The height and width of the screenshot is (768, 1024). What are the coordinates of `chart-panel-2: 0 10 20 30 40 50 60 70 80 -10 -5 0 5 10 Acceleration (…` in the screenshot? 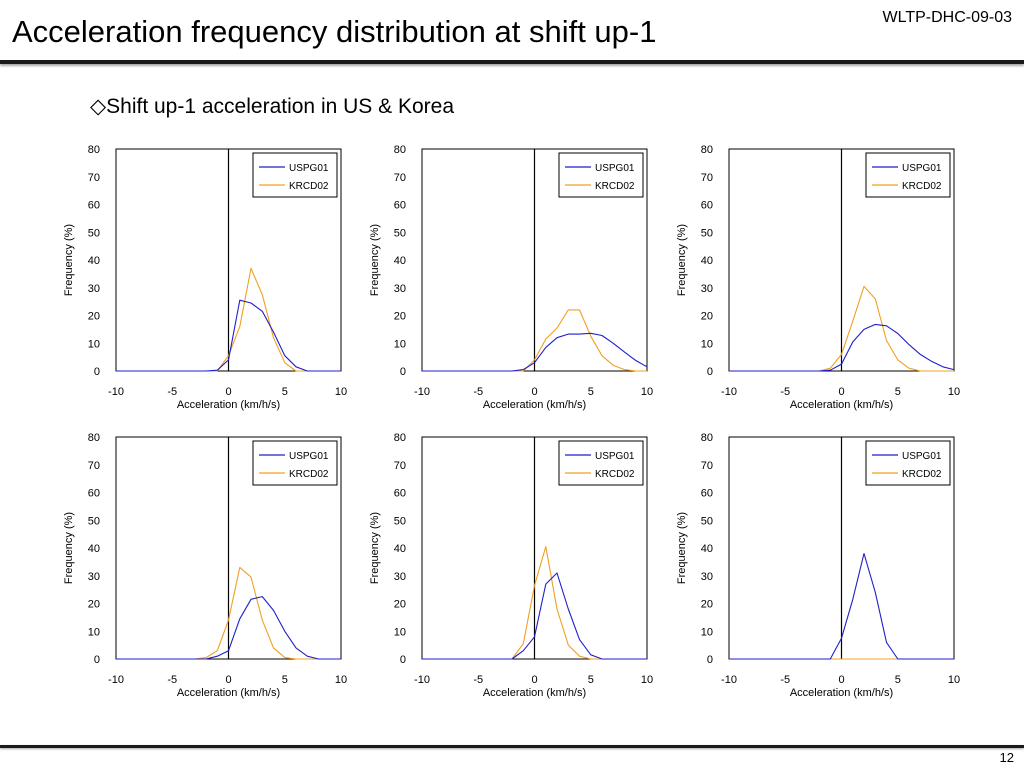 It's located at (511, 277).